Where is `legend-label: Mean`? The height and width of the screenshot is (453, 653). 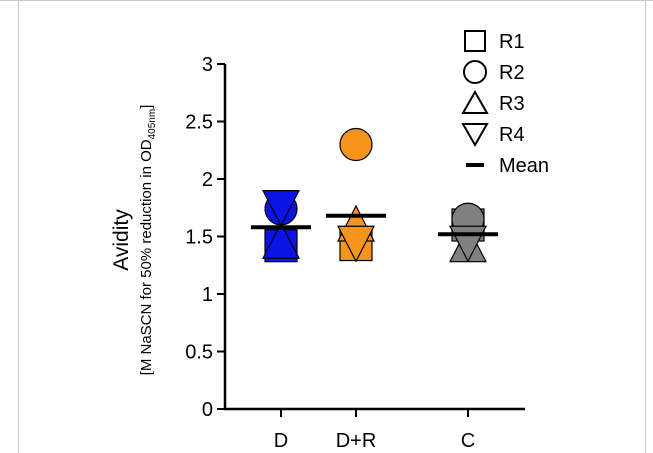
legend-label: Mean is located at coordinates (524, 166).